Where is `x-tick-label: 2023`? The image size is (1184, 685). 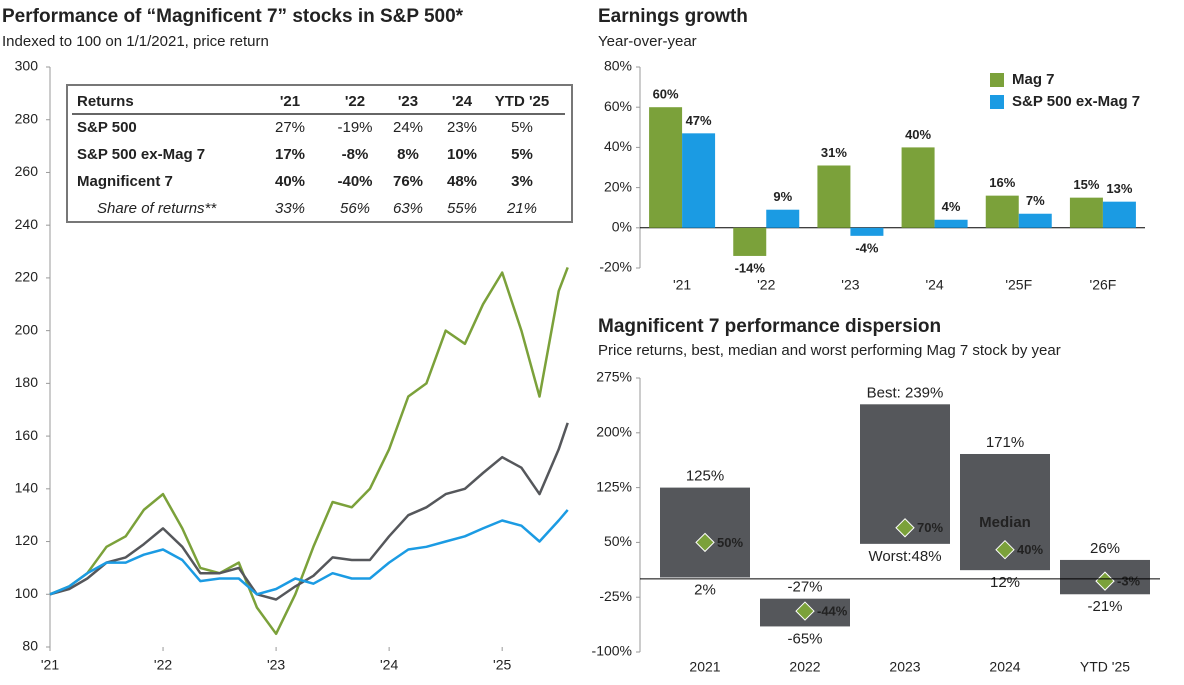 x-tick-label: 2023 is located at coordinates (904, 667).